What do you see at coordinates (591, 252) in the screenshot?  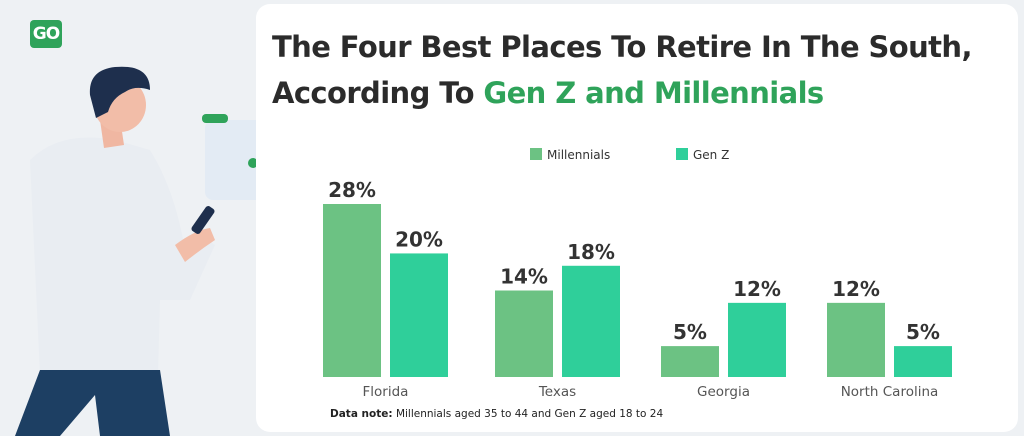 I see `data-label: 18%` at bounding box center [591, 252].